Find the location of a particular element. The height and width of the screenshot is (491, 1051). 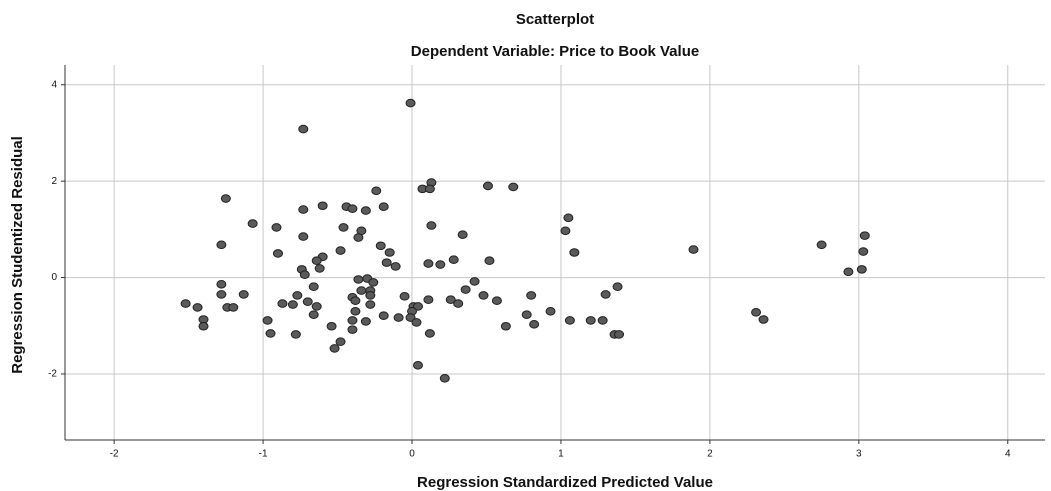

x-tick-label: 0 is located at coordinates (412, 454).